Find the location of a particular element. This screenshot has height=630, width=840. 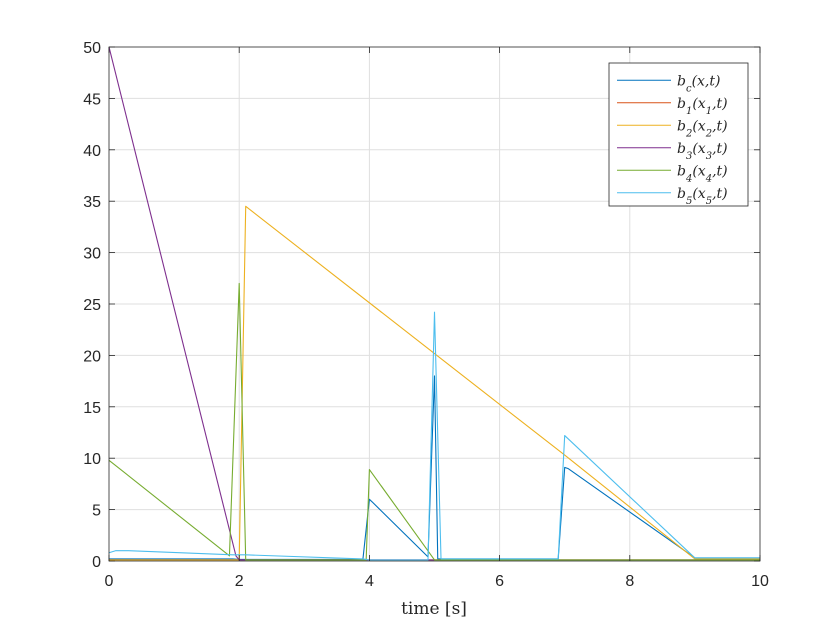

y-tick-label: 45 is located at coordinates (92, 99).